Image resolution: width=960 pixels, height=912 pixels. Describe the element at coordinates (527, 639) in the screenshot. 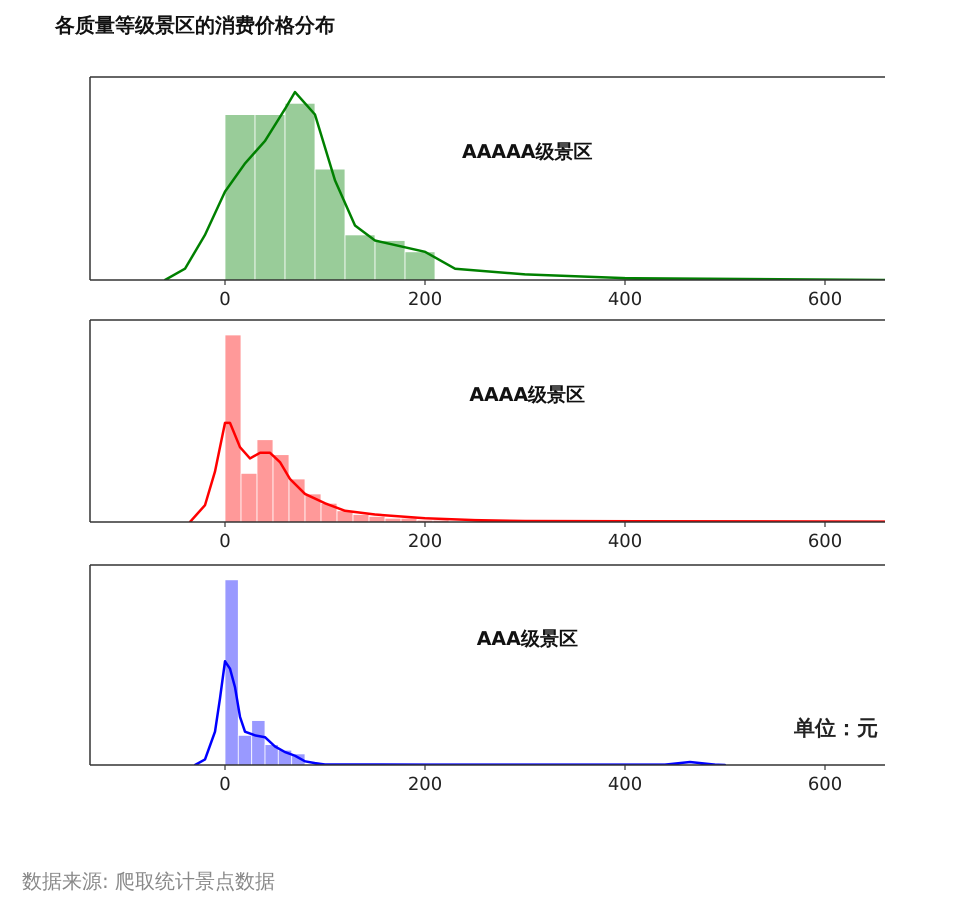

I see `text: AAA级景区` at that location.